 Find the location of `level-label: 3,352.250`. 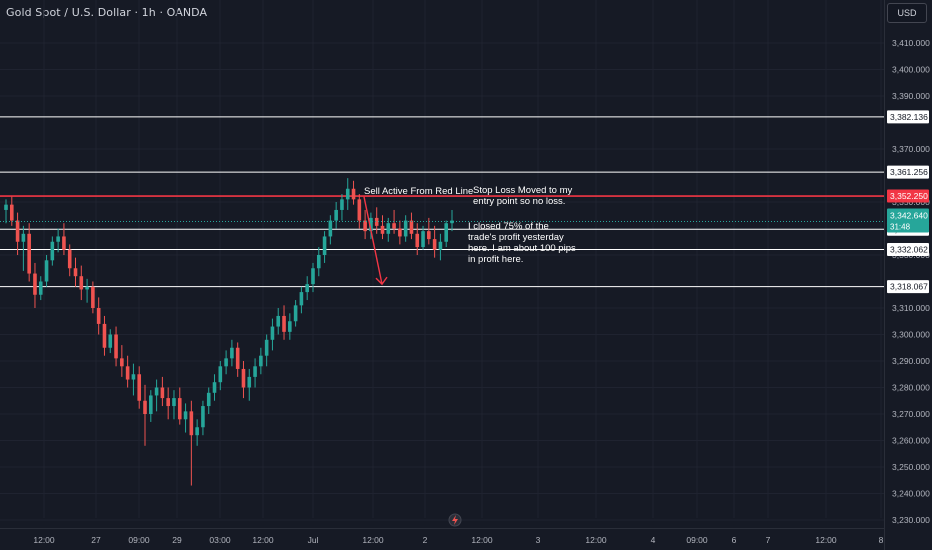

level-label: 3,352.250 is located at coordinates (909, 196).